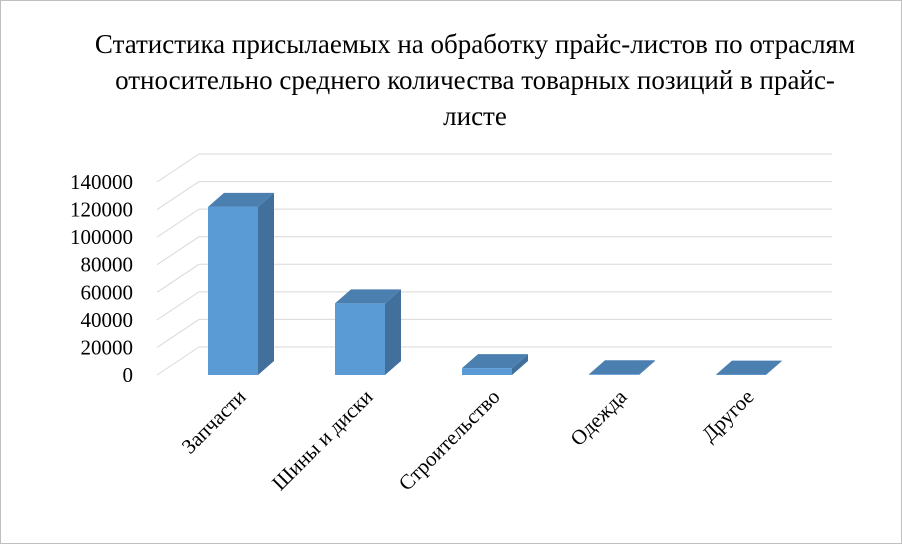 The width and height of the screenshot is (902, 544). What do you see at coordinates (101, 182) in the screenshot?
I see `y-tick-label: 140000` at bounding box center [101, 182].